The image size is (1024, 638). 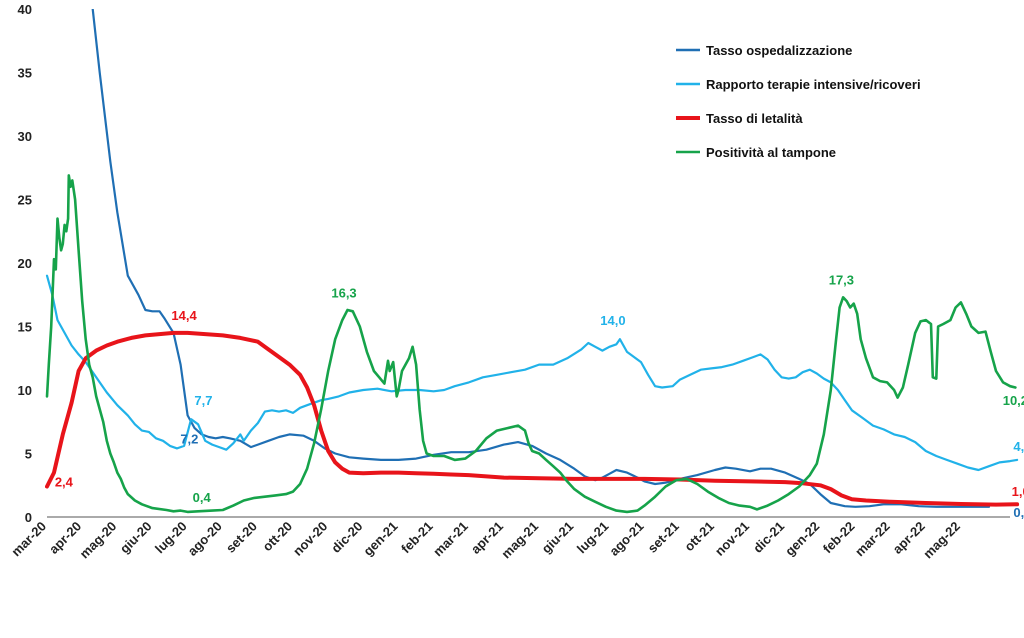 What do you see at coordinates (519, 540) in the screenshot?
I see `x-tick-label: mag-21` at bounding box center [519, 540].